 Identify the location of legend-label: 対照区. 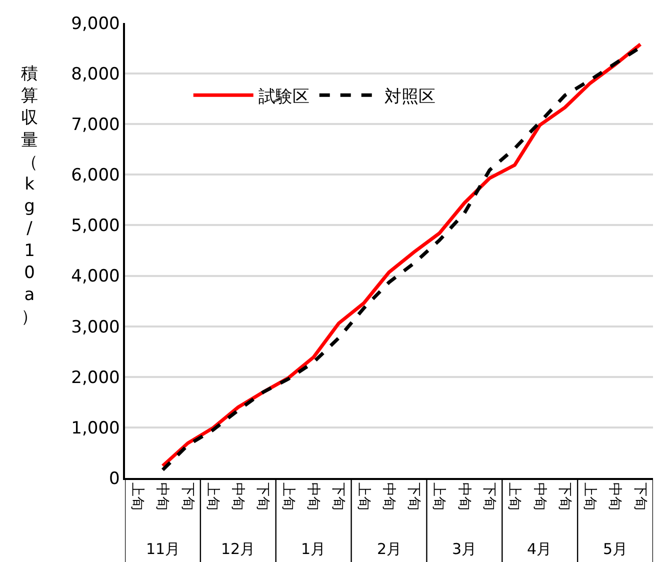
(410, 96).